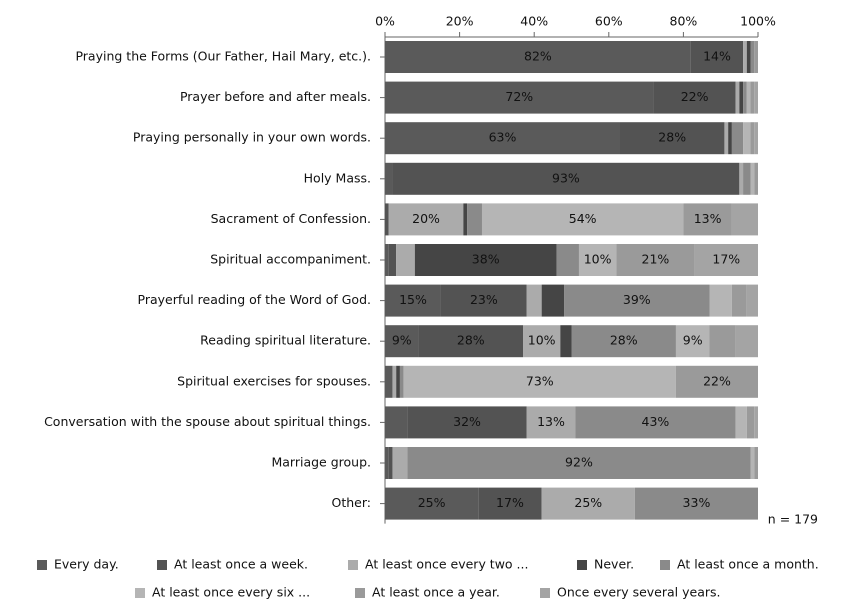 The width and height of the screenshot is (854, 605). I want to click on x-tick-label: 40%, so click(534, 21).